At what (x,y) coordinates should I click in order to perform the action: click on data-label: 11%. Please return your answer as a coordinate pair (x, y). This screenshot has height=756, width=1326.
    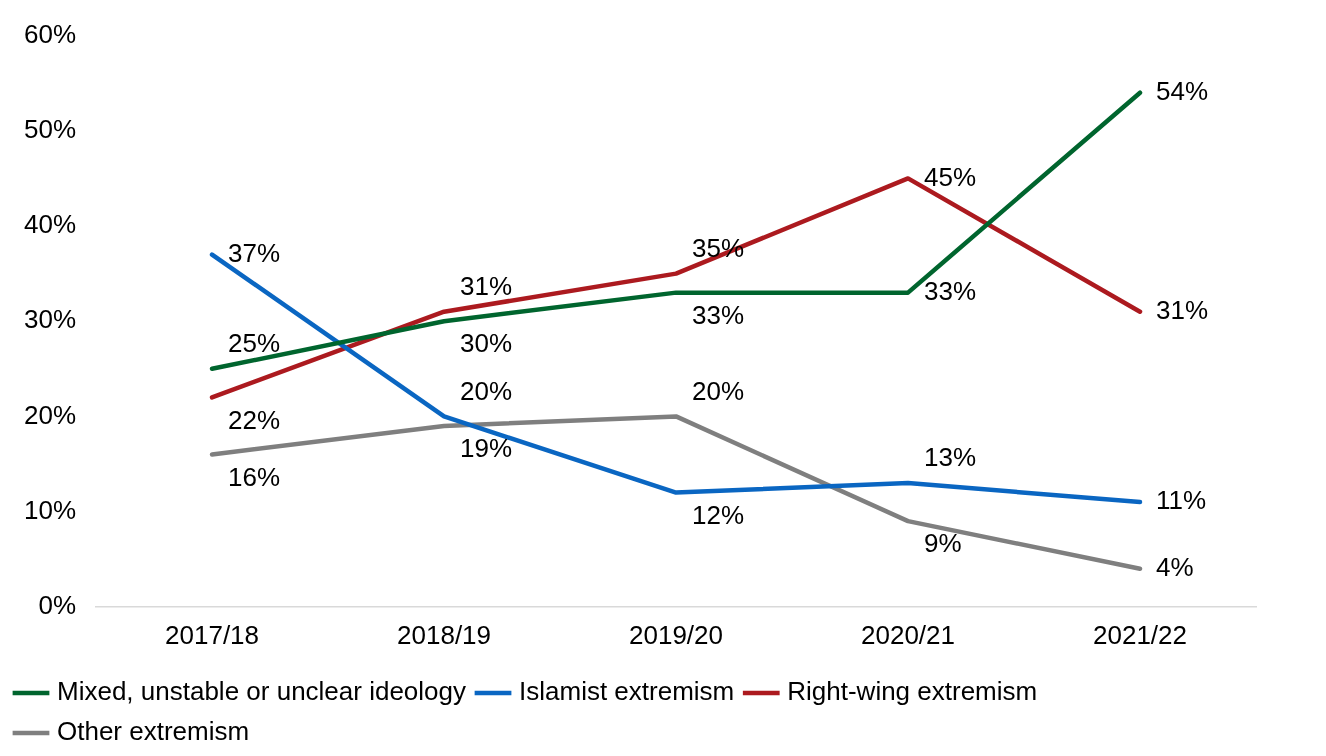
    Looking at the image, I should click on (1181, 500).